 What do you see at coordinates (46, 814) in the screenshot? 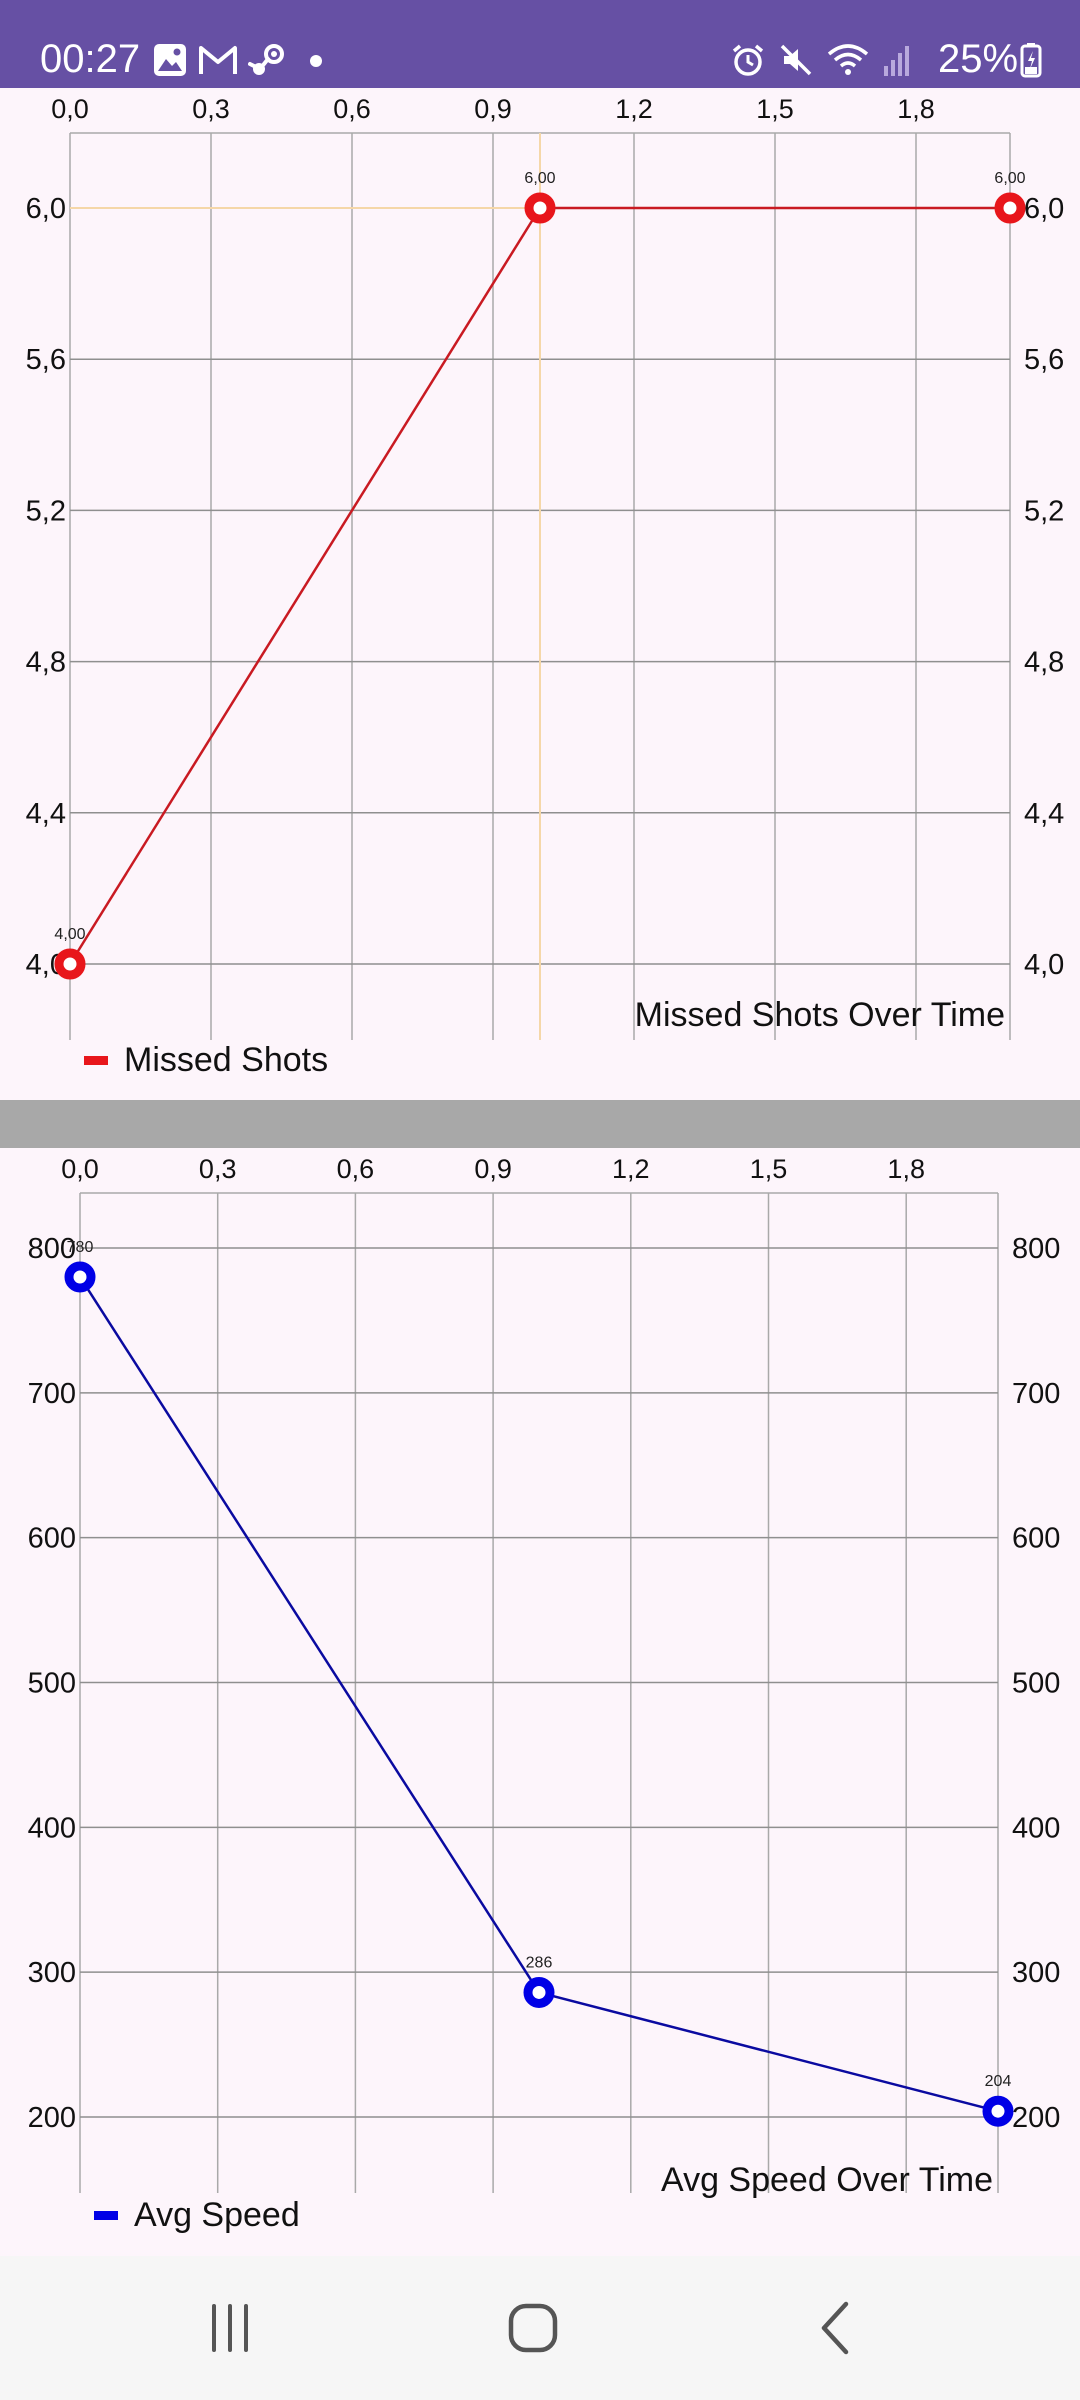
I see `y-tick-label-left: 4,4` at bounding box center [46, 814].